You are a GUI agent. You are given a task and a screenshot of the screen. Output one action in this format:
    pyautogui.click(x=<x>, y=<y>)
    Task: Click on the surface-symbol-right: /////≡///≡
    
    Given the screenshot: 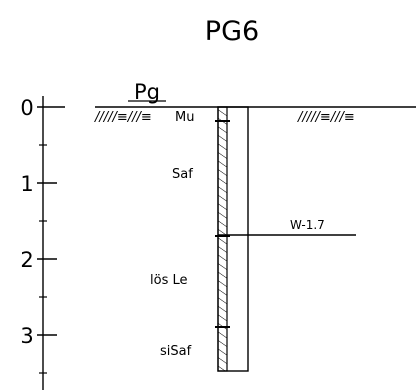 What is the action you would take?
    pyautogui.click(x=326, y=117)
    